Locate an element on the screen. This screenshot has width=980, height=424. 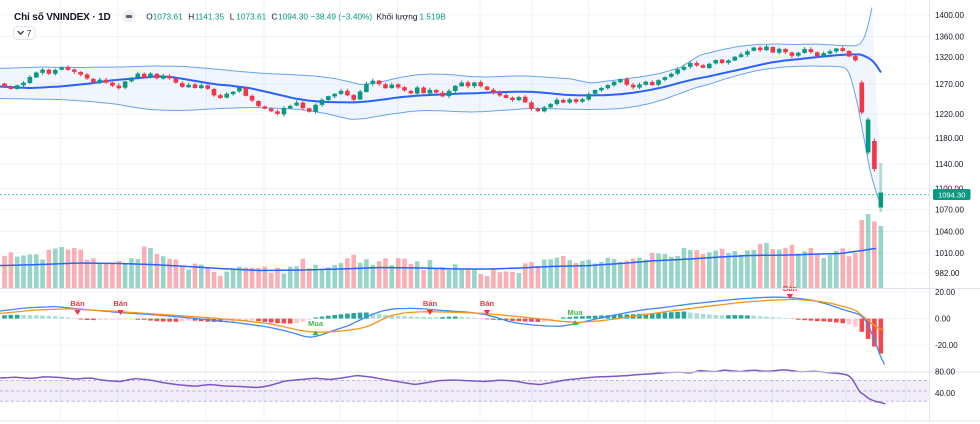
svg-text: 1400.00 is located at coordinates (949, 15).